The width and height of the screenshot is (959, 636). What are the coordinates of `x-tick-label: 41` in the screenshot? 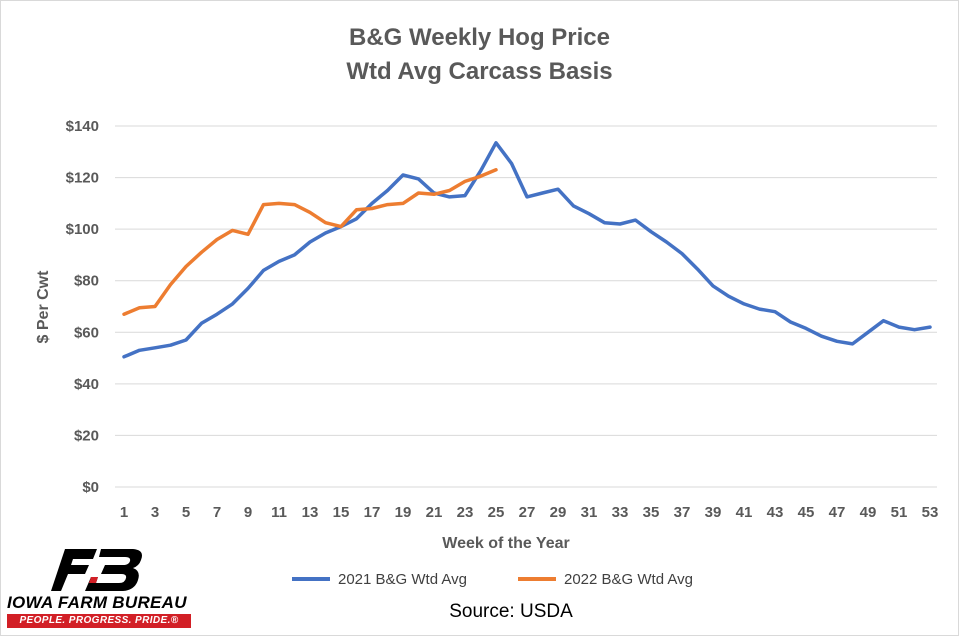 It's located at (744, 512).